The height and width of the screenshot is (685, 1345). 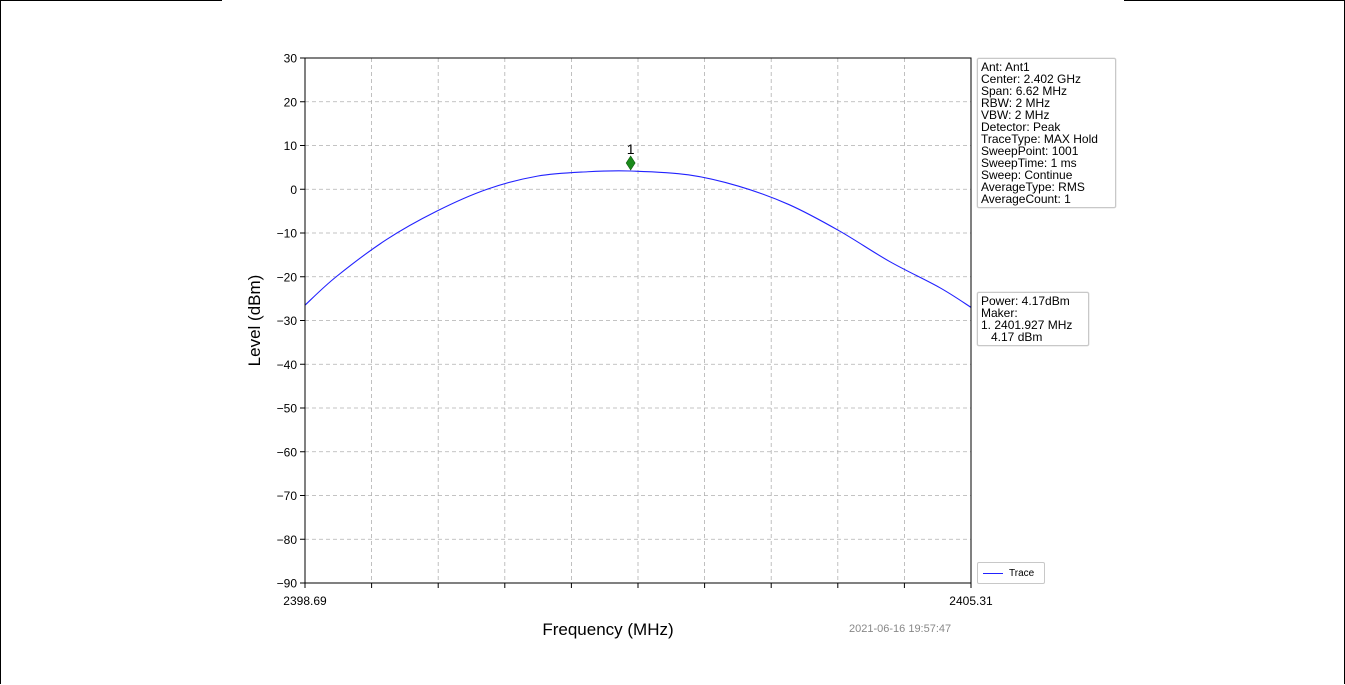 I want to click on y-ticks: 30 20 10 0 −10 −20 −30 −40 −50 −60 −70 −80 −90, so click(x=291, y=321).